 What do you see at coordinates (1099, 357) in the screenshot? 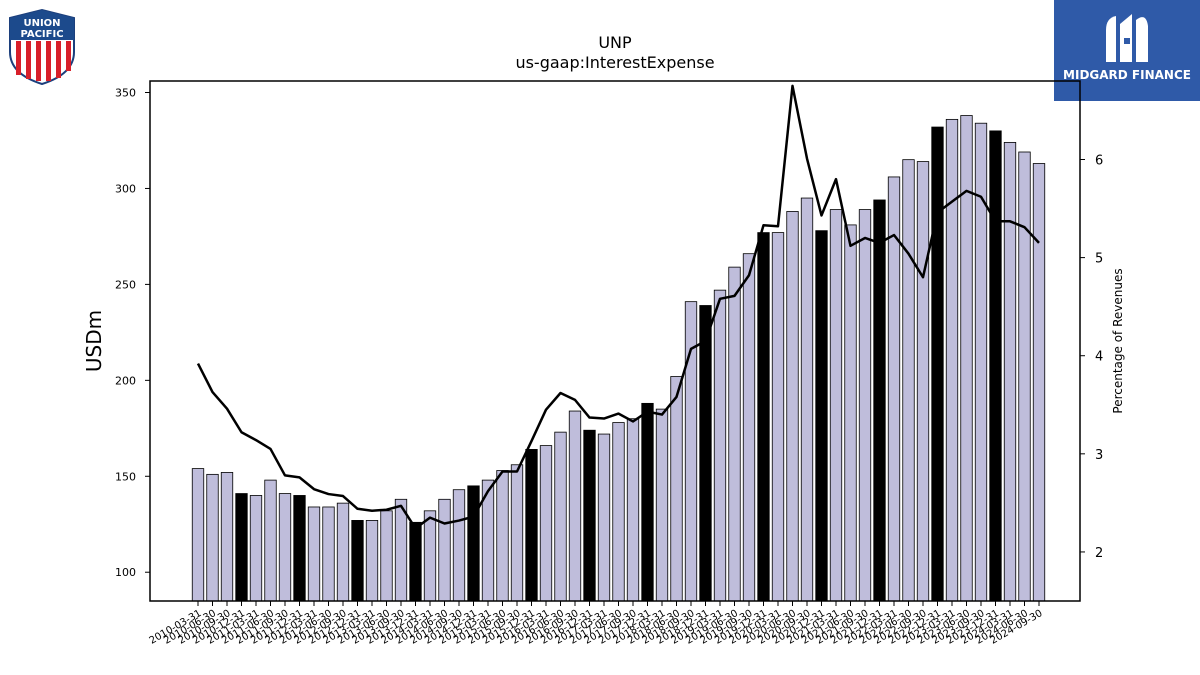
I see `y2-tick-label: 4` at bounding box center [1099, 357].